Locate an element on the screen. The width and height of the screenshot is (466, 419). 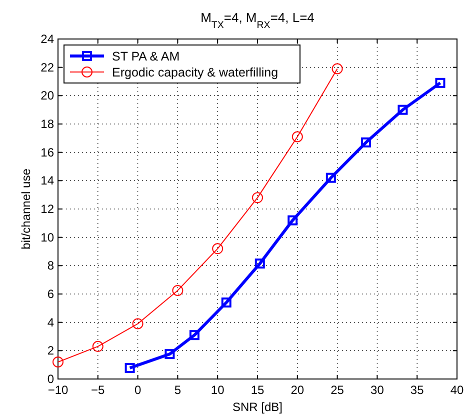
x-axis-title: SNR [dB] is located at coordinates (257, 407).